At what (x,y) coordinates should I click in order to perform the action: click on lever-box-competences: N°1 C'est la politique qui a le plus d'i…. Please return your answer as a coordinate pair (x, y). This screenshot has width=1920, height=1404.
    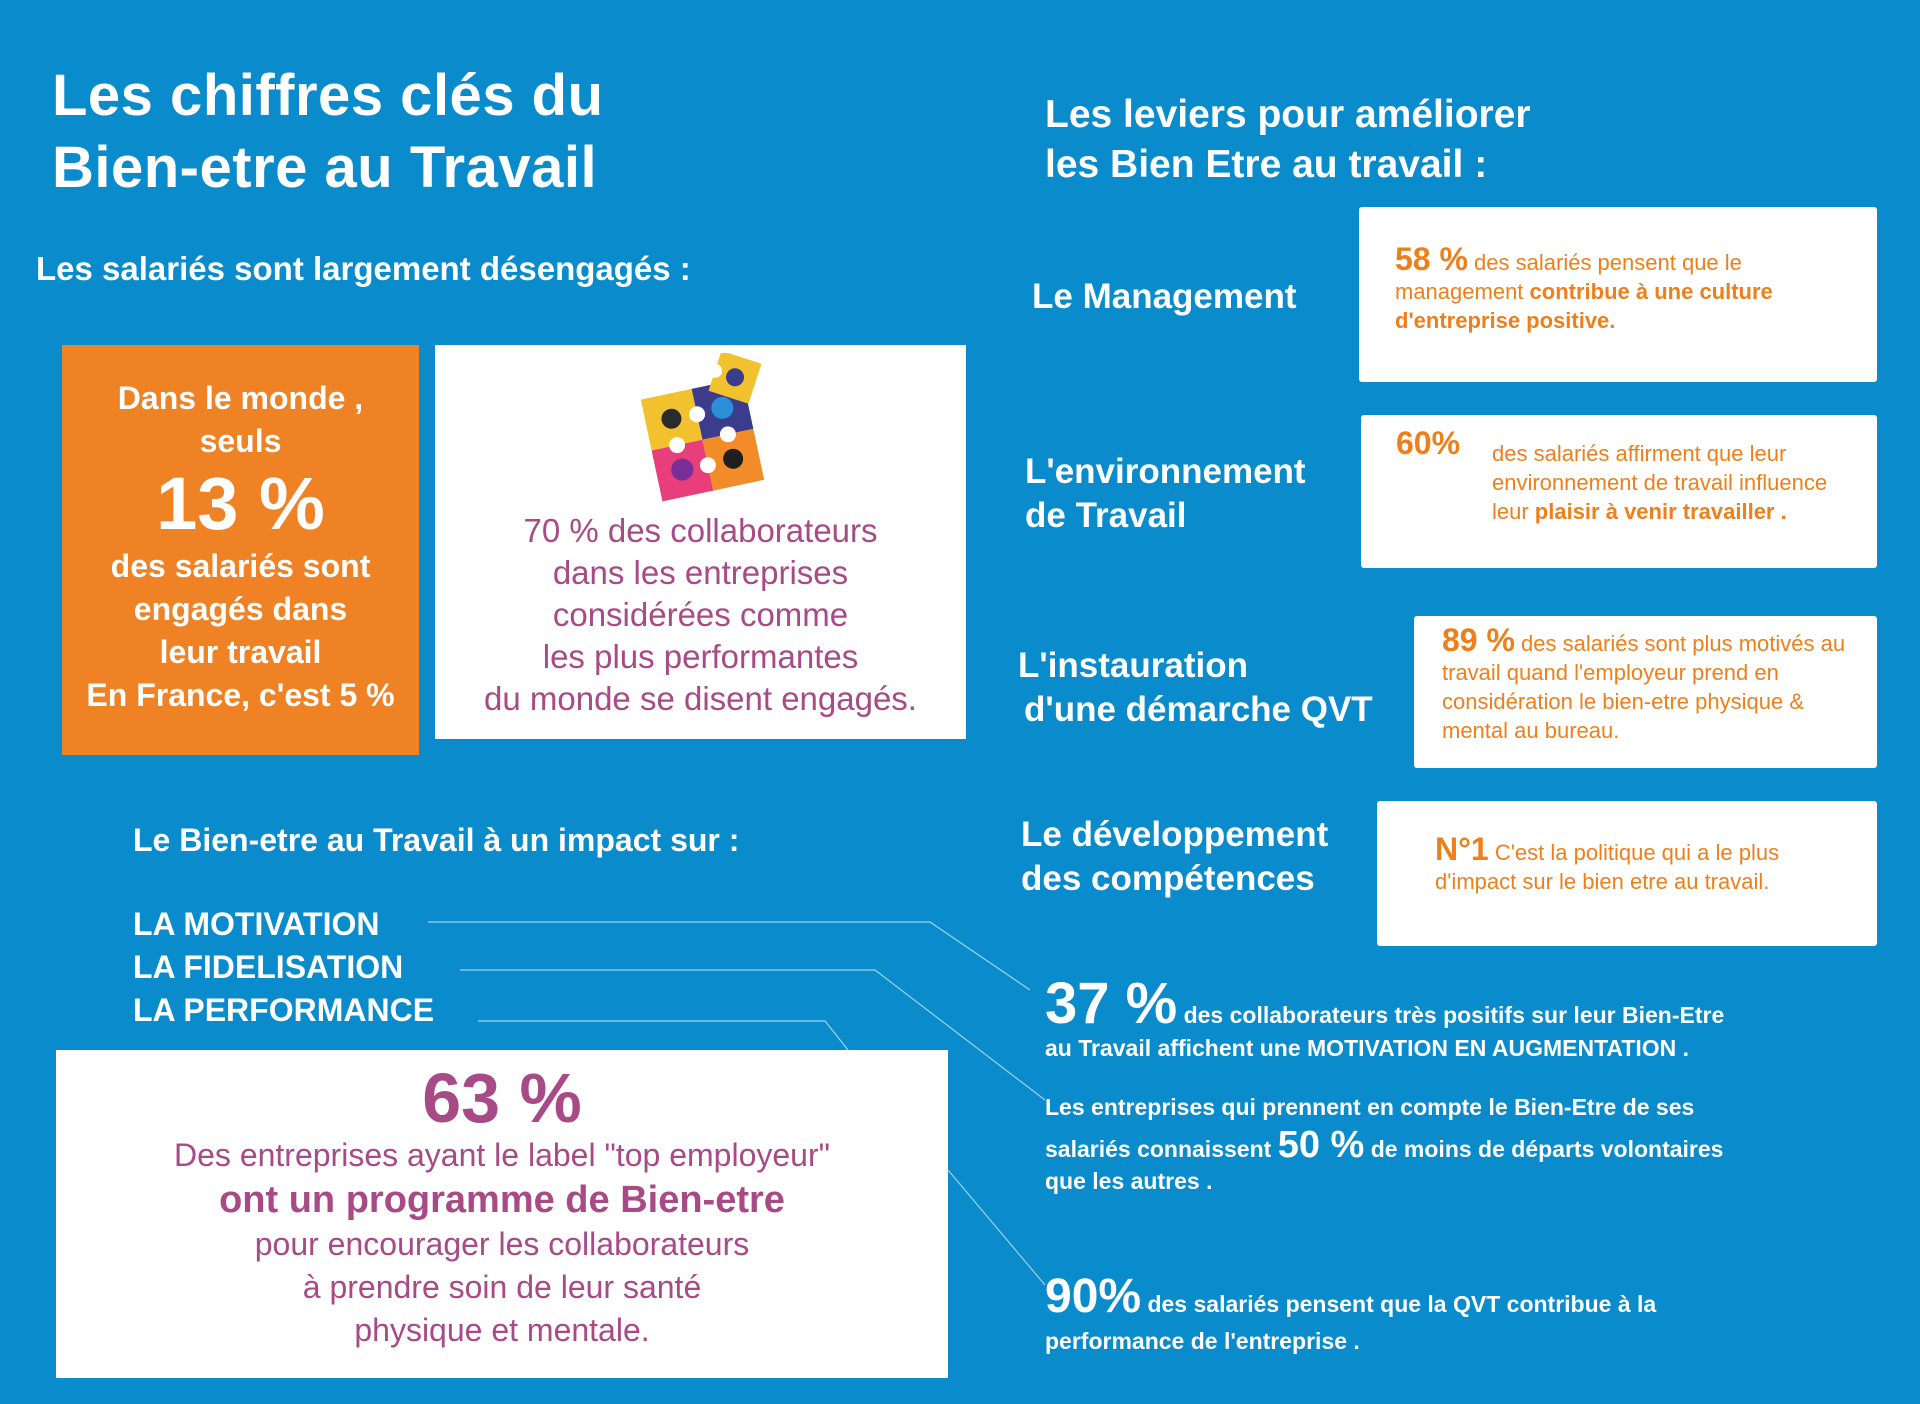
    Looking at the image, I should click on (1627, 873).